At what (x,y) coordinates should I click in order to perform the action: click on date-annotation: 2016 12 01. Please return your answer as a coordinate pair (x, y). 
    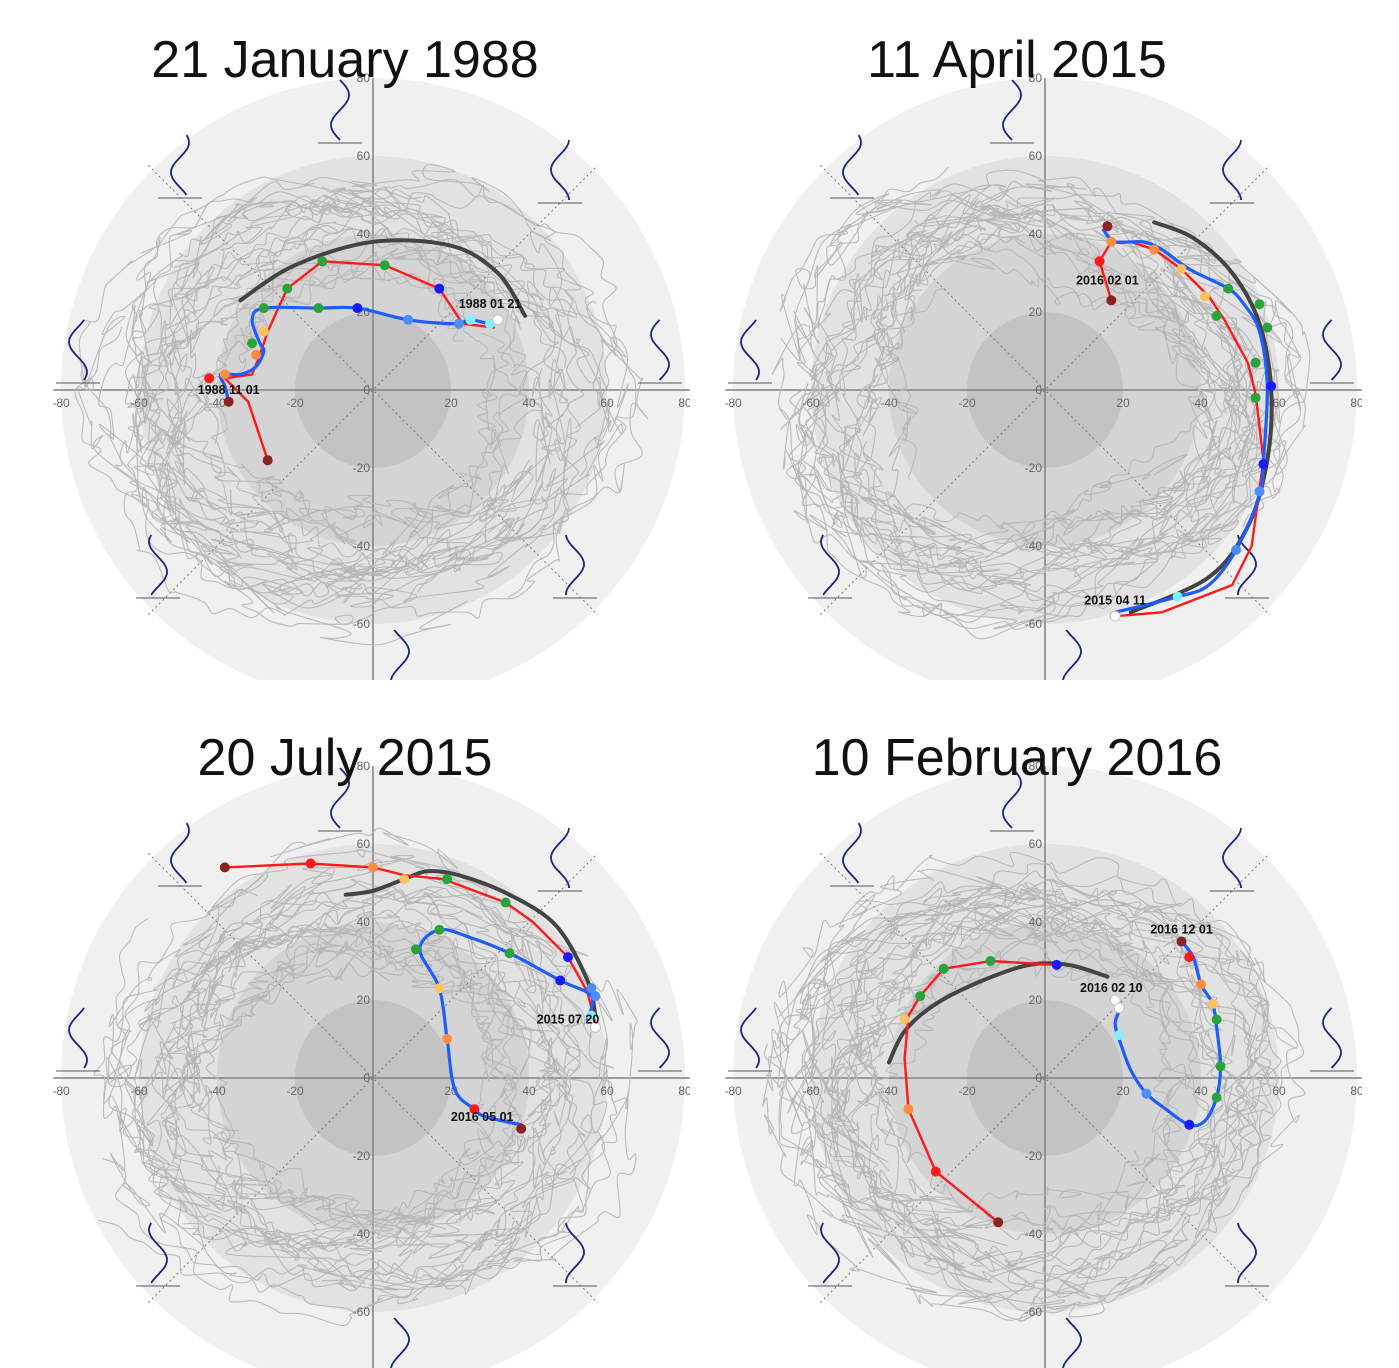
    Looking at the image, I should click on (1181, 930).